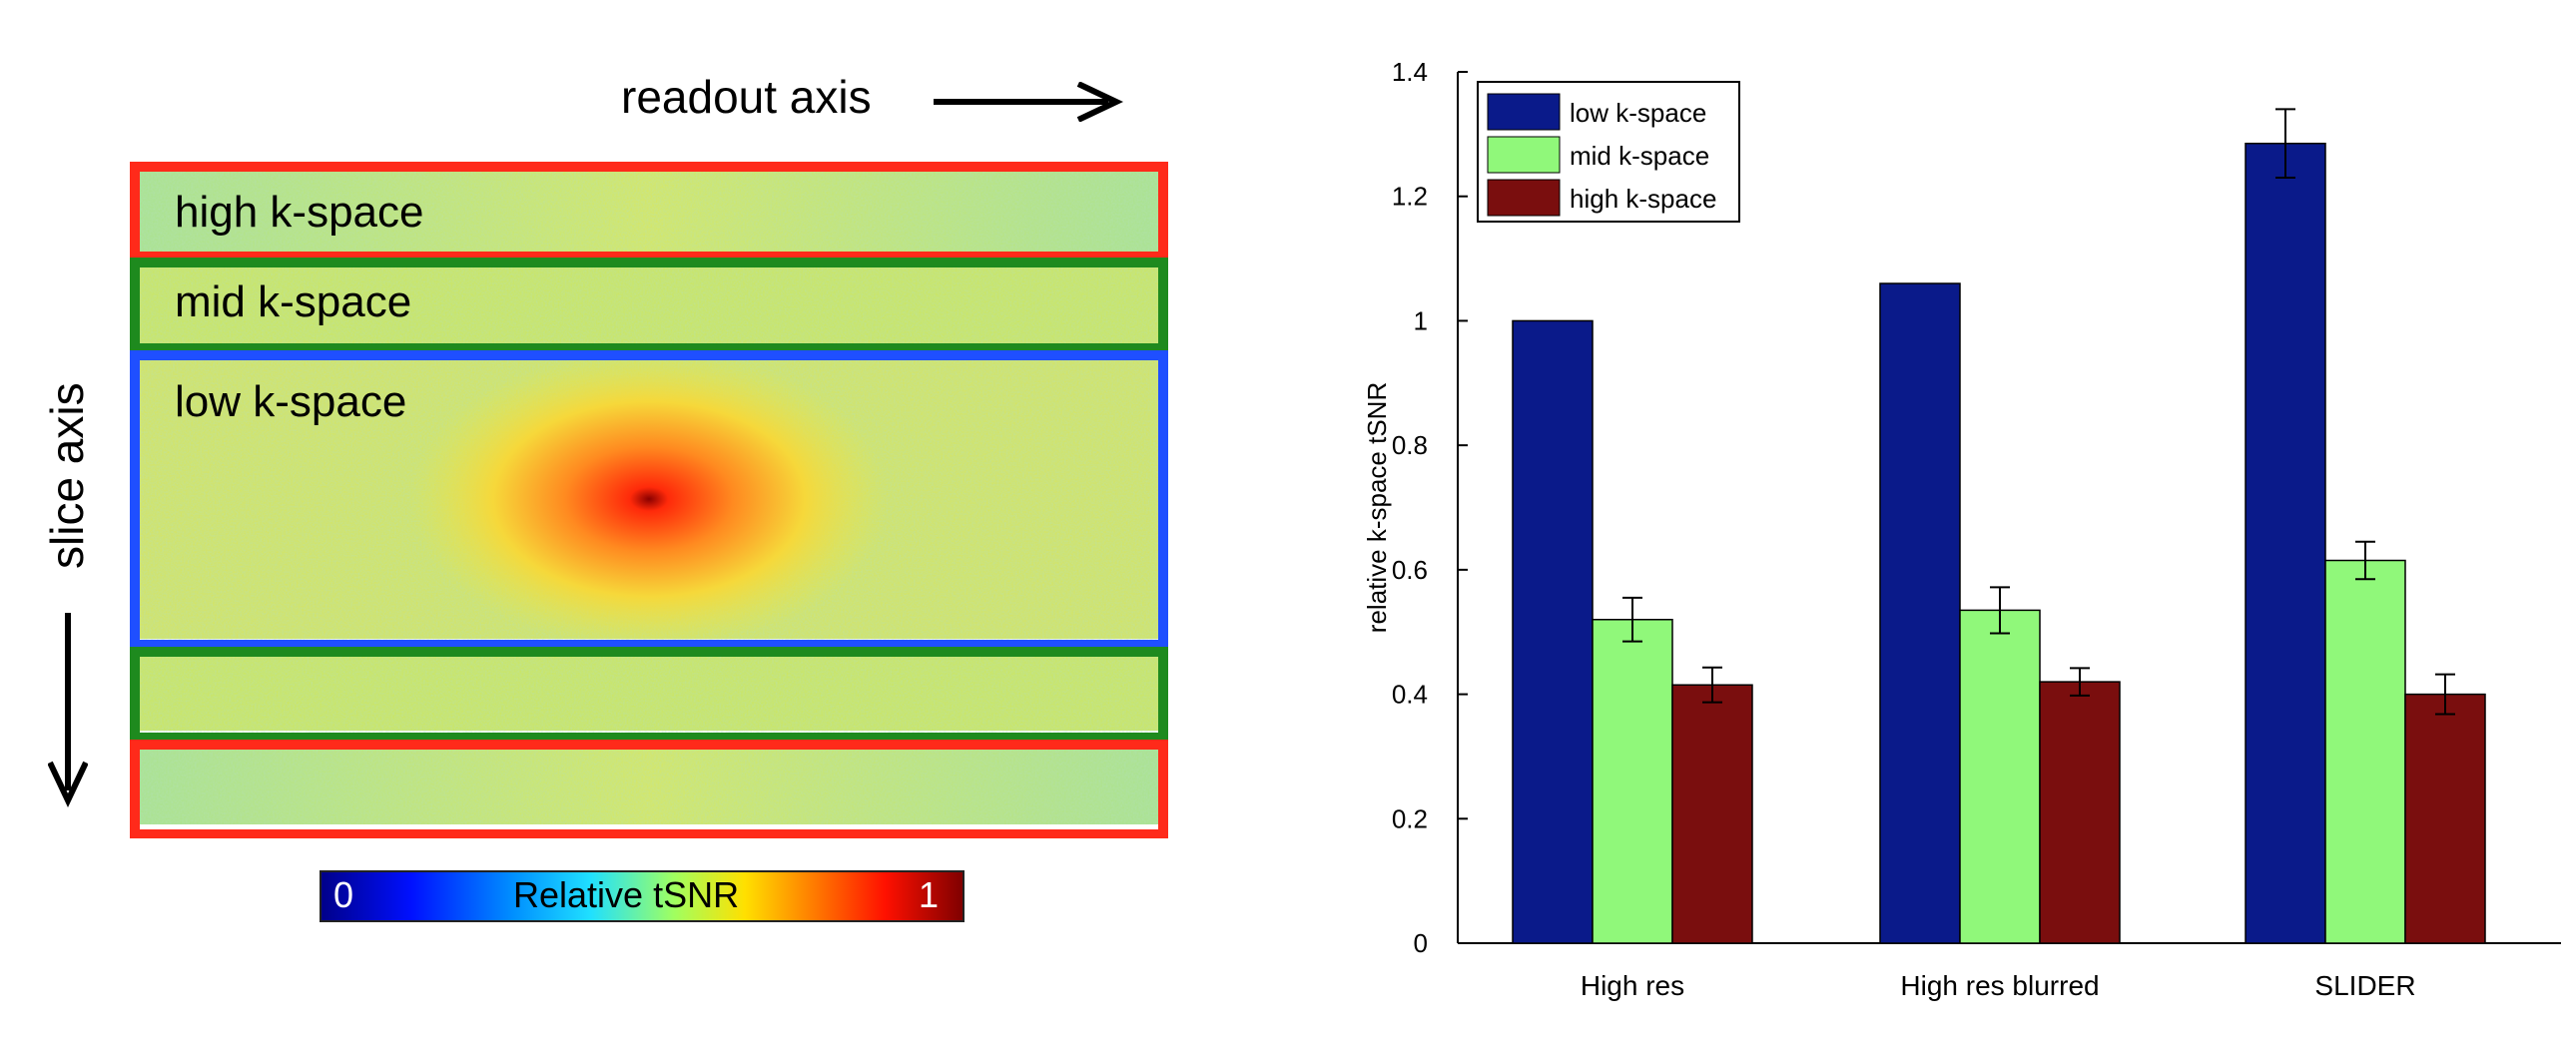  What do you see at coordinates (1638, 113) in the screenshot?
I see `legend-label: low k-space` at bounding box center [1638, 113].